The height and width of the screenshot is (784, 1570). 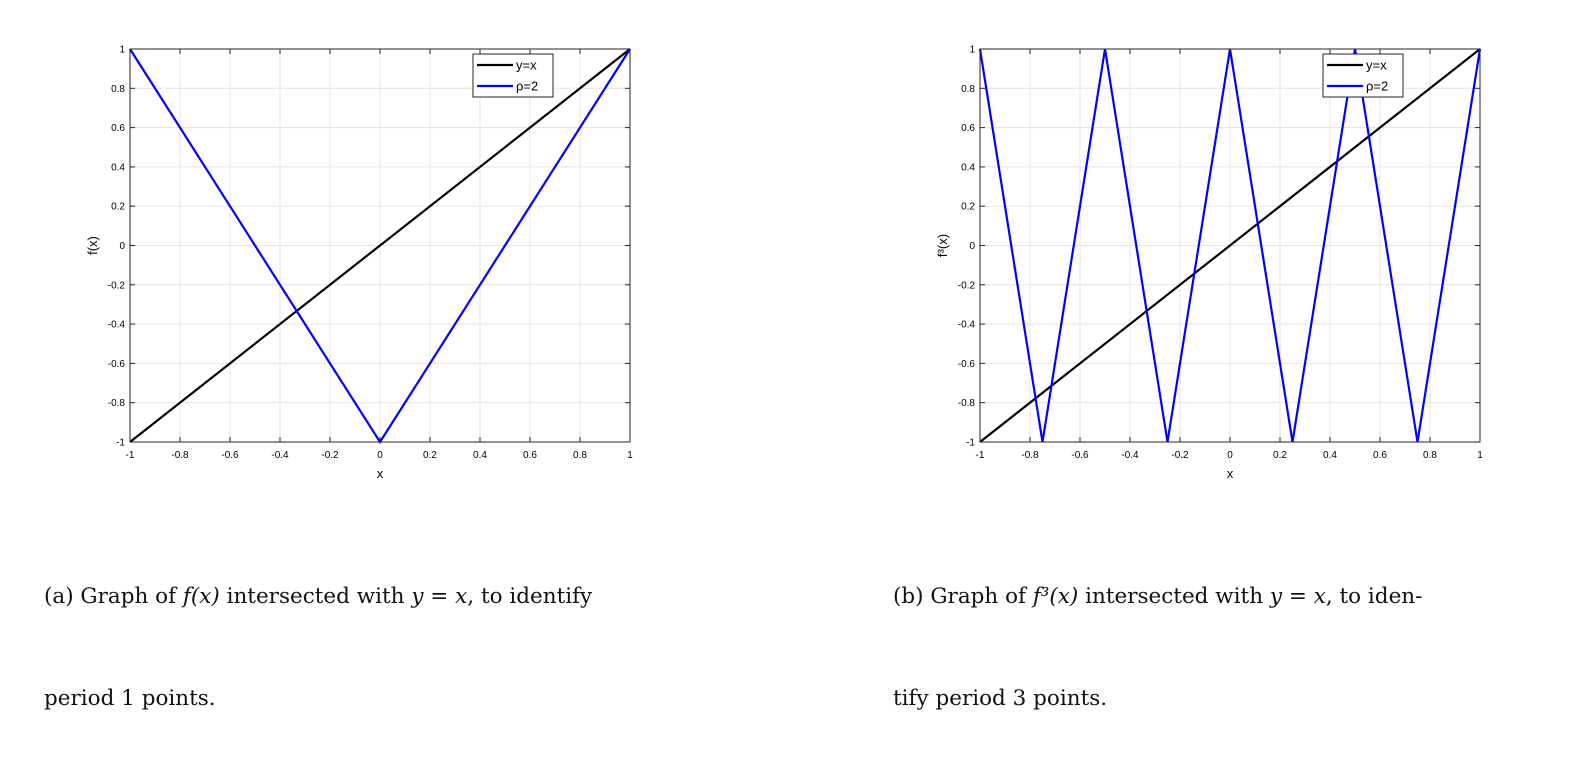 I want to click on caption-a-suffix: , to identify, so click(x=530, y=596).